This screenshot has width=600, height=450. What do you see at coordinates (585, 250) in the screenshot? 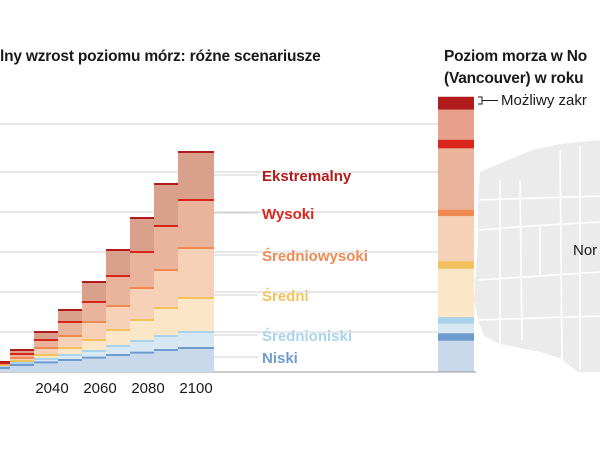
I see `map-region-label: Nor` at bounding box center [585, 250].